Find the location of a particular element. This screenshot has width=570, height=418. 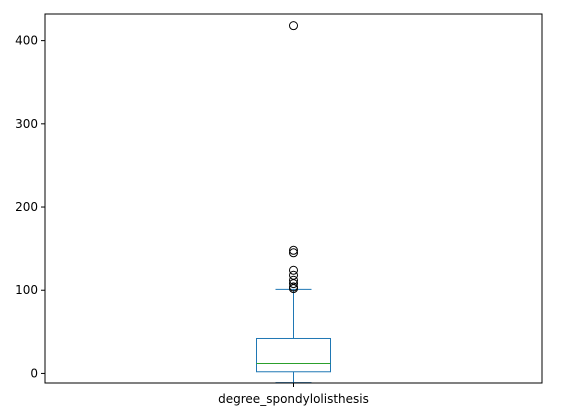

x-tick-label: degree_spondylolisthesis is located at coordinates (293, 399).